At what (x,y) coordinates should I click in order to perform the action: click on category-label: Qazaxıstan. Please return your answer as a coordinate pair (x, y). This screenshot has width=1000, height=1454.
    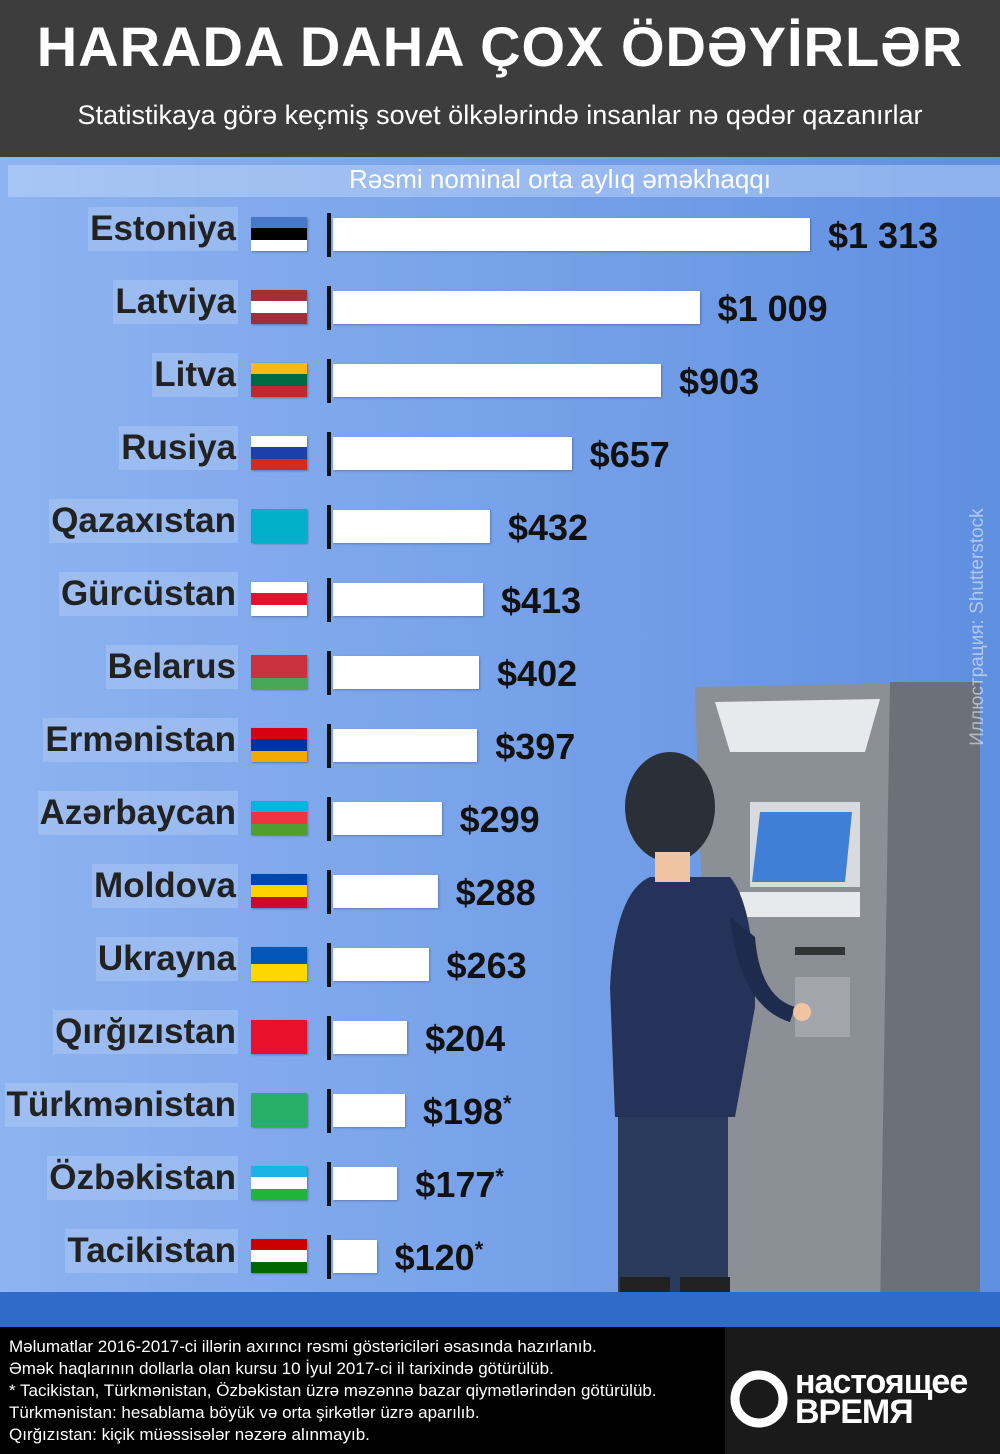
    Looking at the image, I should click on (143, 521).